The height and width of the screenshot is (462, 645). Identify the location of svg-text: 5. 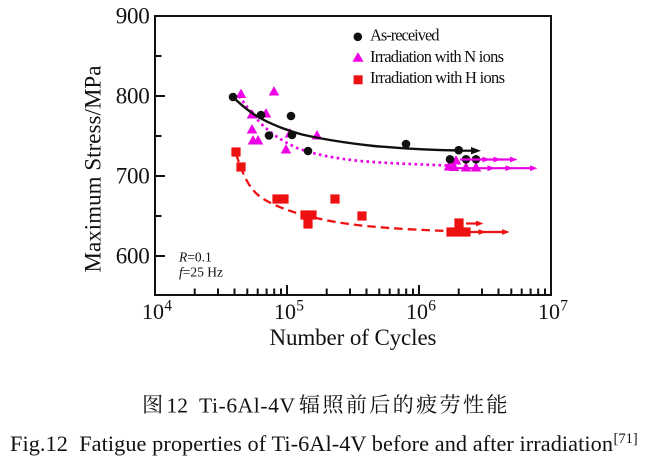
(300, 305).